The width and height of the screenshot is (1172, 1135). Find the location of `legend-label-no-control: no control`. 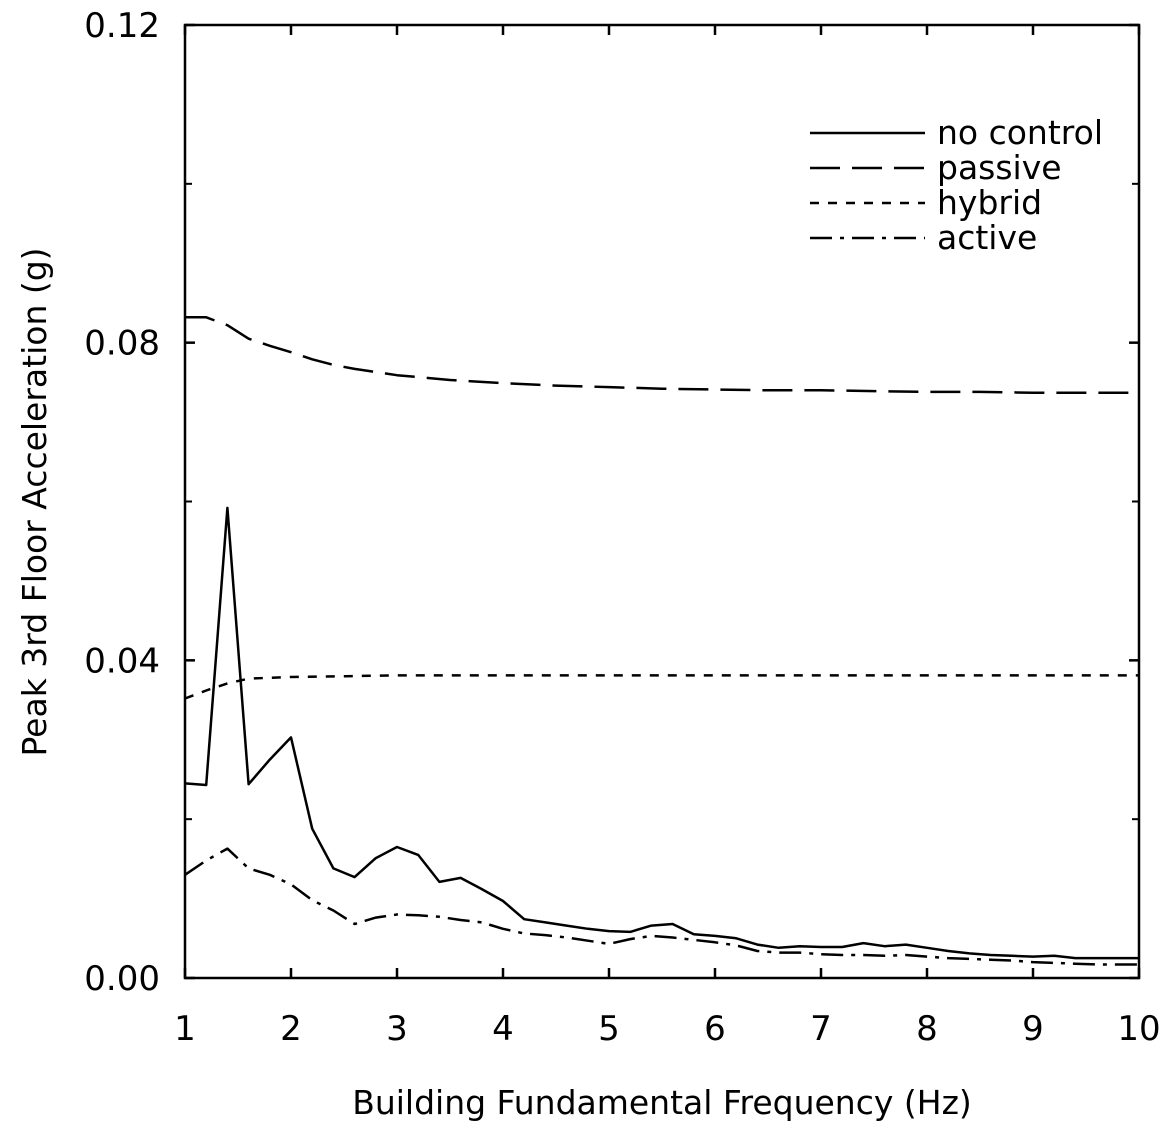

legend-label-no-control: no control is located at coordinates (1020, 132).